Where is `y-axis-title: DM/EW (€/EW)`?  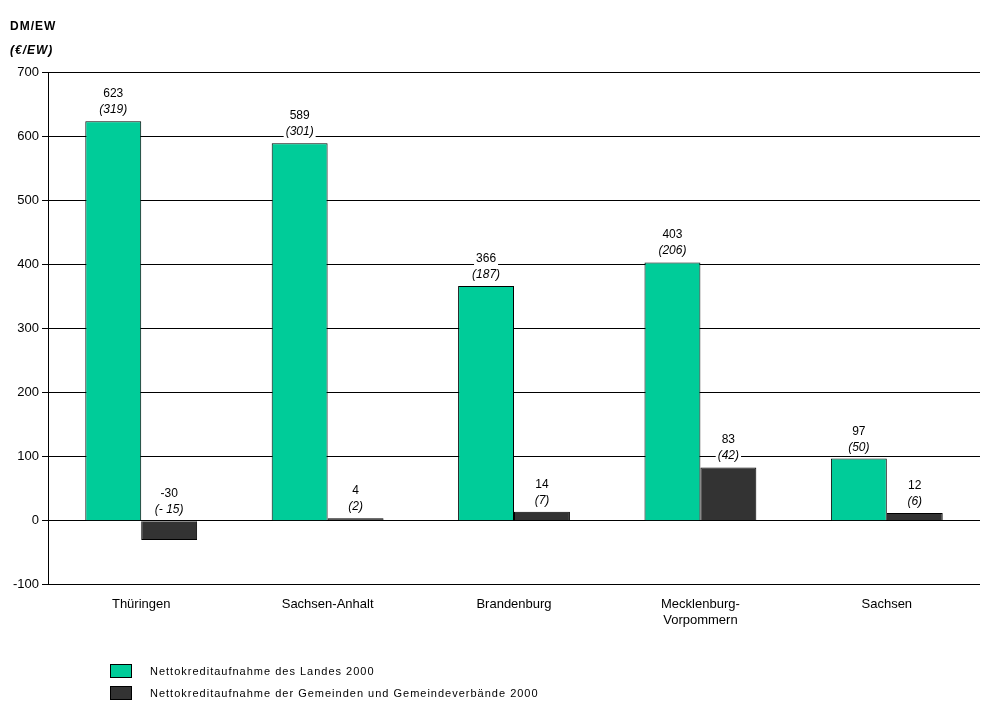 y-axis-title: DM/EW (€/EW) is located at coordinates (33, 38).